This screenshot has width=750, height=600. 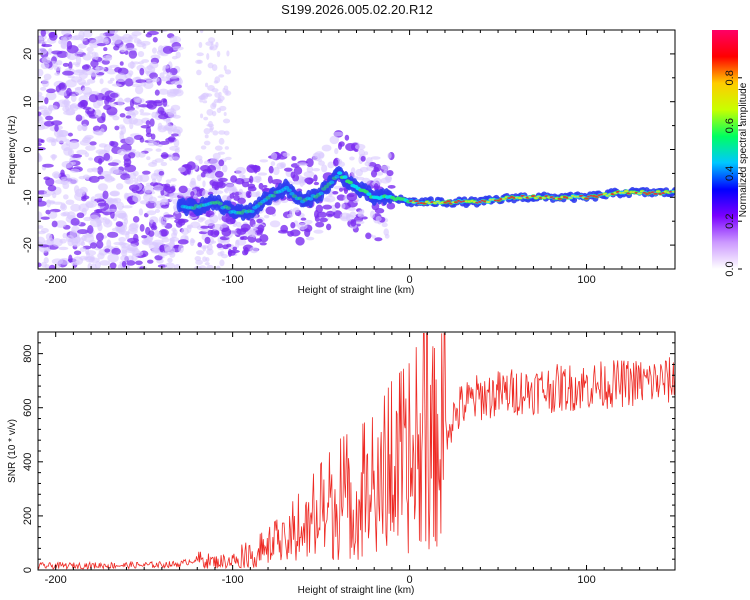 I want to click on colorbar-label: Normalized spectral amplitude, so click(x=743, y=149).